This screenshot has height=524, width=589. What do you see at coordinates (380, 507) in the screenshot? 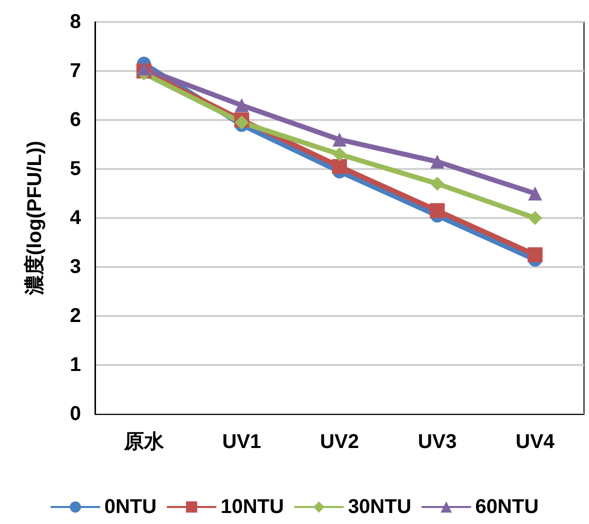
I see `legend-label: 30NTU` at bounding box center [380, 507].